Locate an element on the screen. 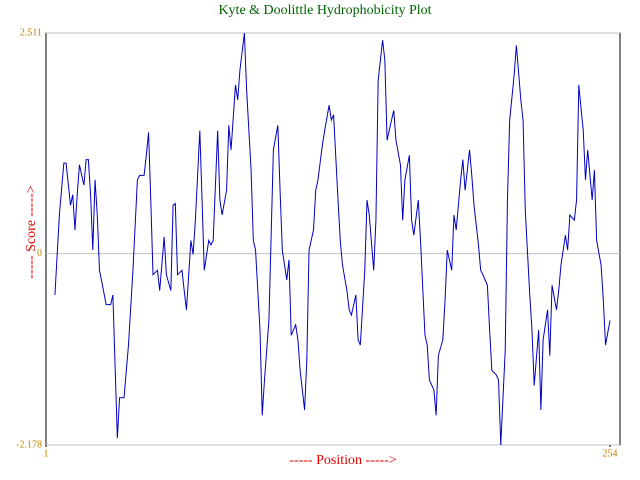 This screenshot has height=480, width=640. x-tick-label: 254 is located at coordinates (610, 453).